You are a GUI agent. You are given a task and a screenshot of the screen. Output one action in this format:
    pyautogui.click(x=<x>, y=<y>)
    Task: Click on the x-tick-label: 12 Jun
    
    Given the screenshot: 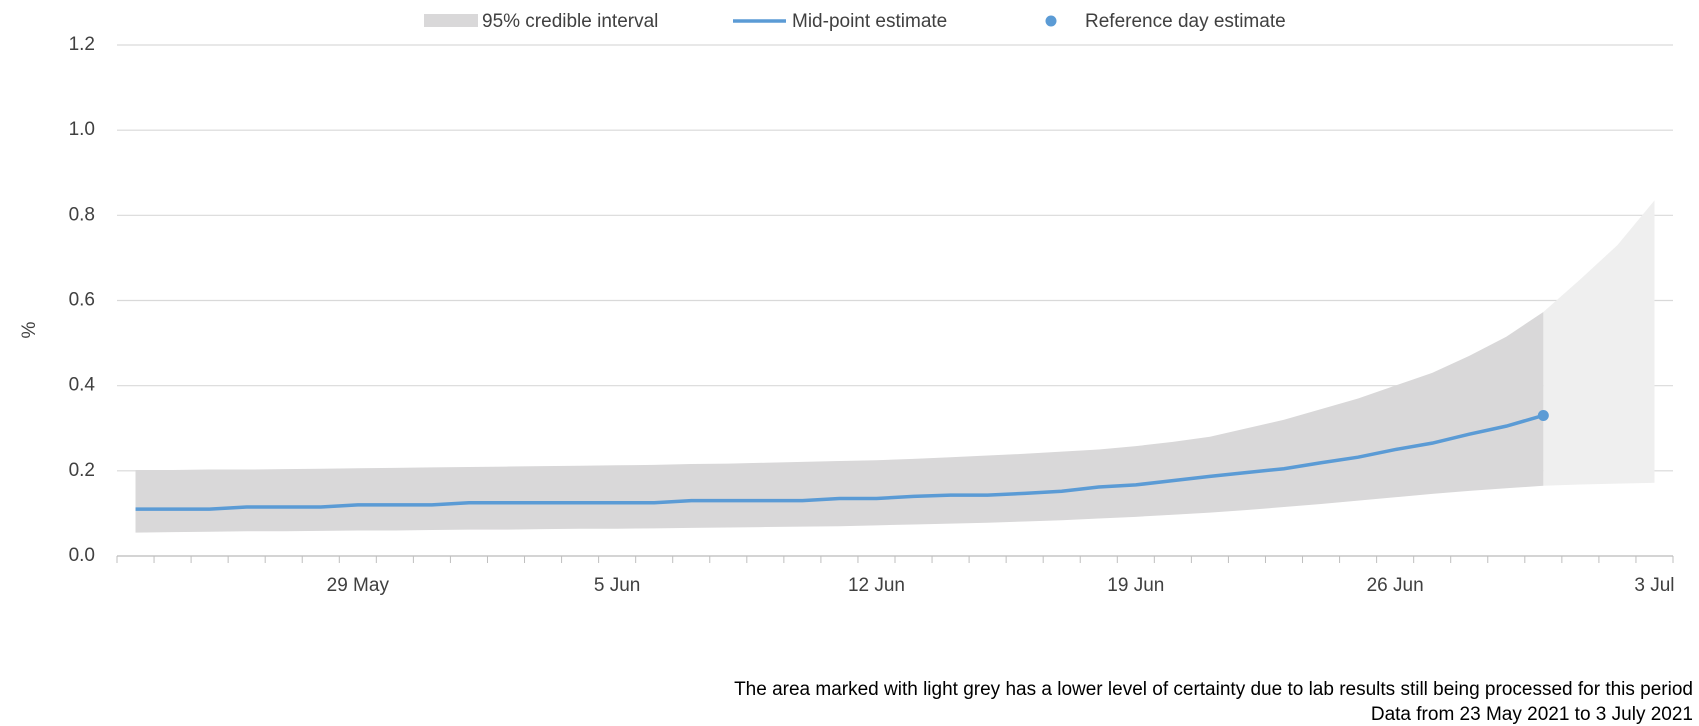 What is the action you would take?
    pyautogui.click(x=876, y=585)
    